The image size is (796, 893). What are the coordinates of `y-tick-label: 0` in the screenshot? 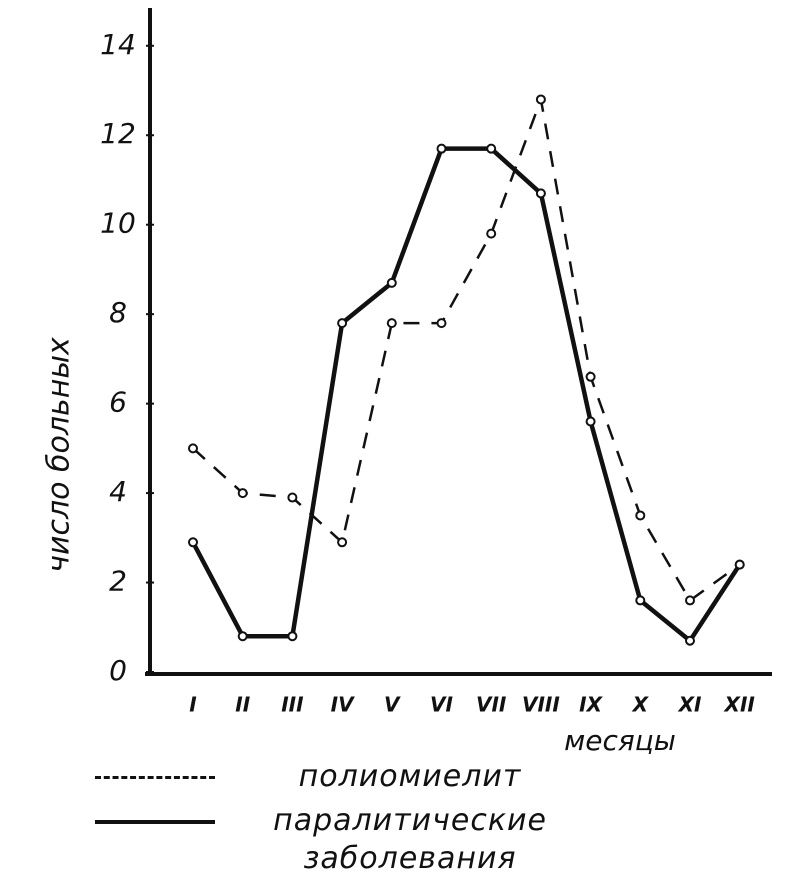 It's located at (118, 670).